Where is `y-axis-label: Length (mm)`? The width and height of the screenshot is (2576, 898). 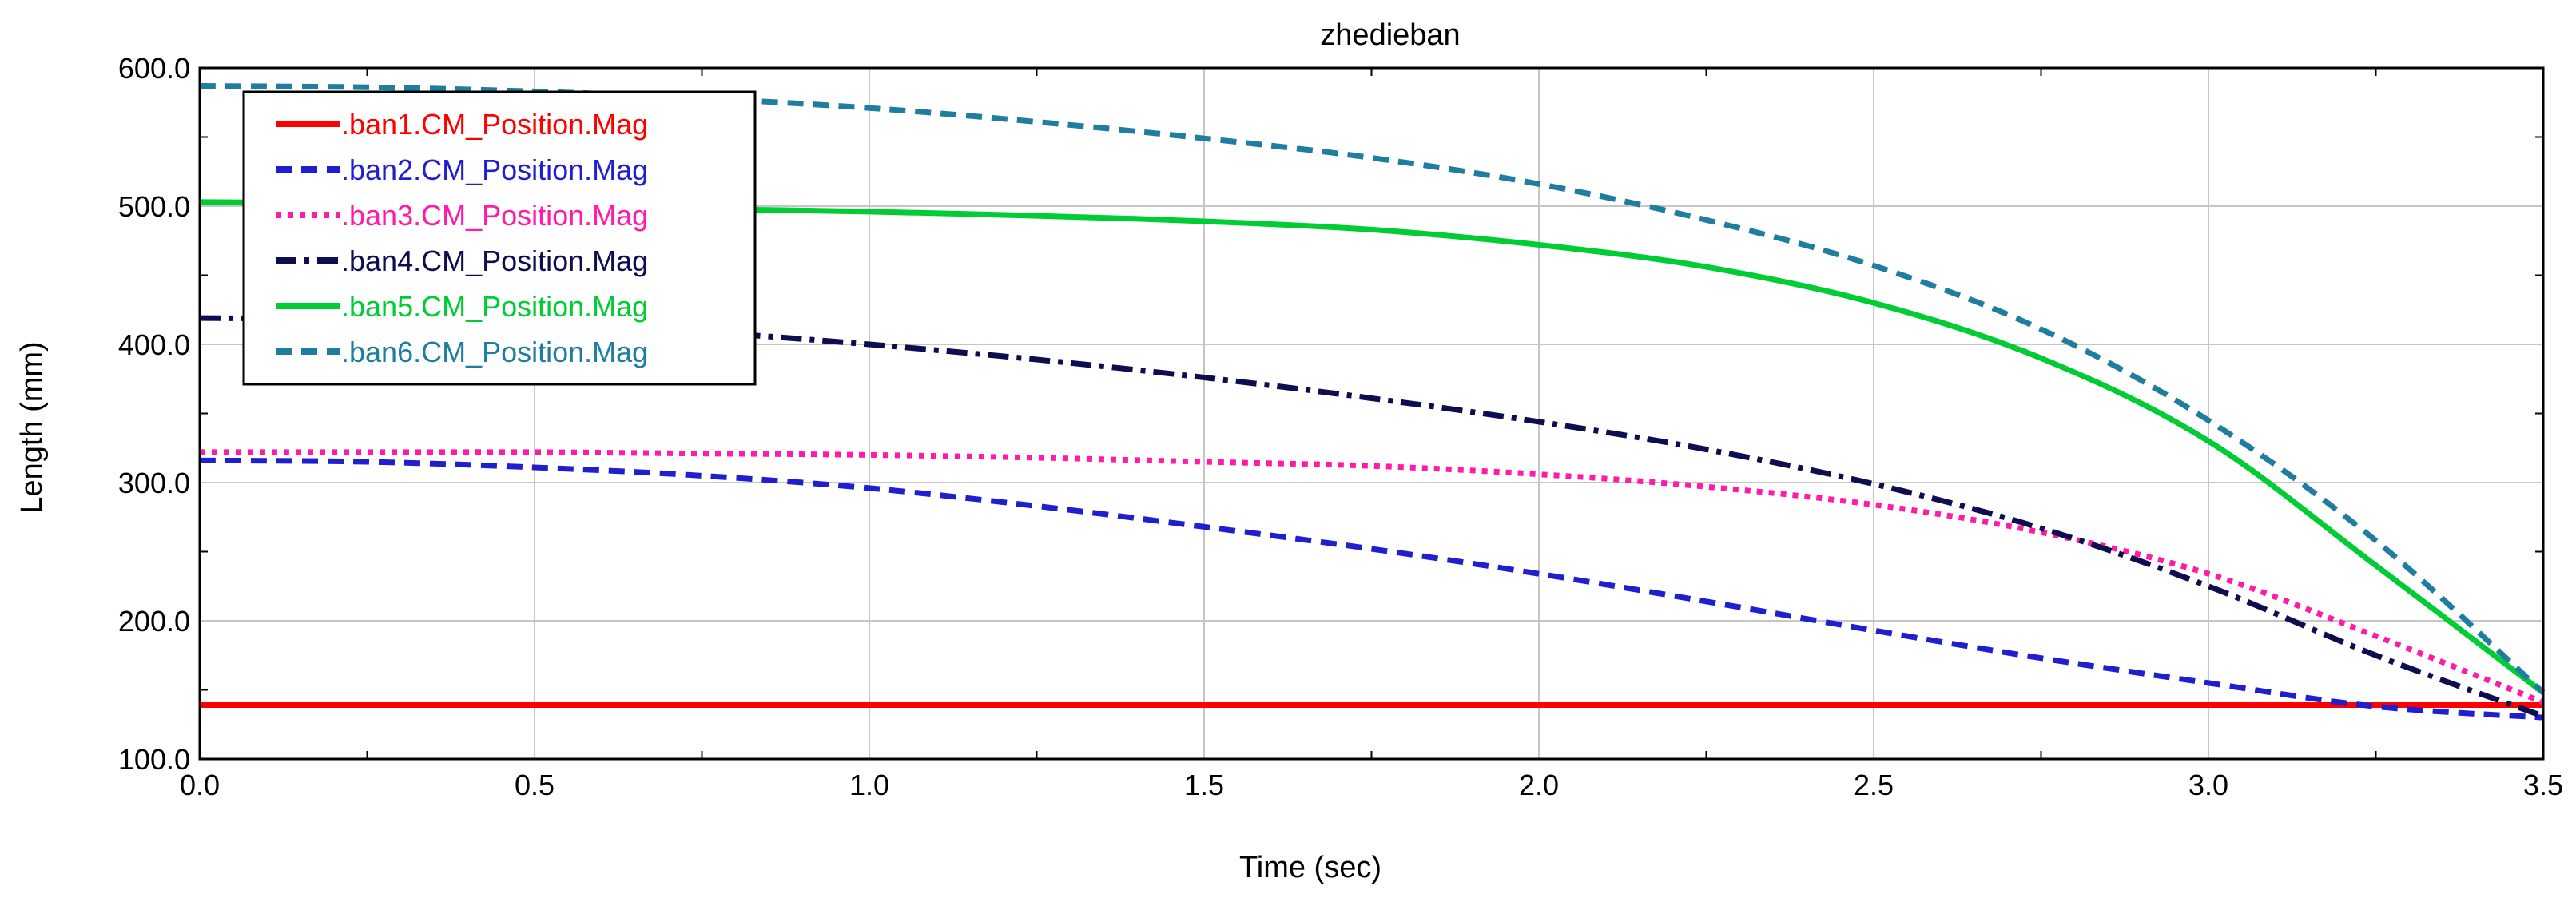
y-axis-label: Length (mm) is located at coordinates (32, 427).